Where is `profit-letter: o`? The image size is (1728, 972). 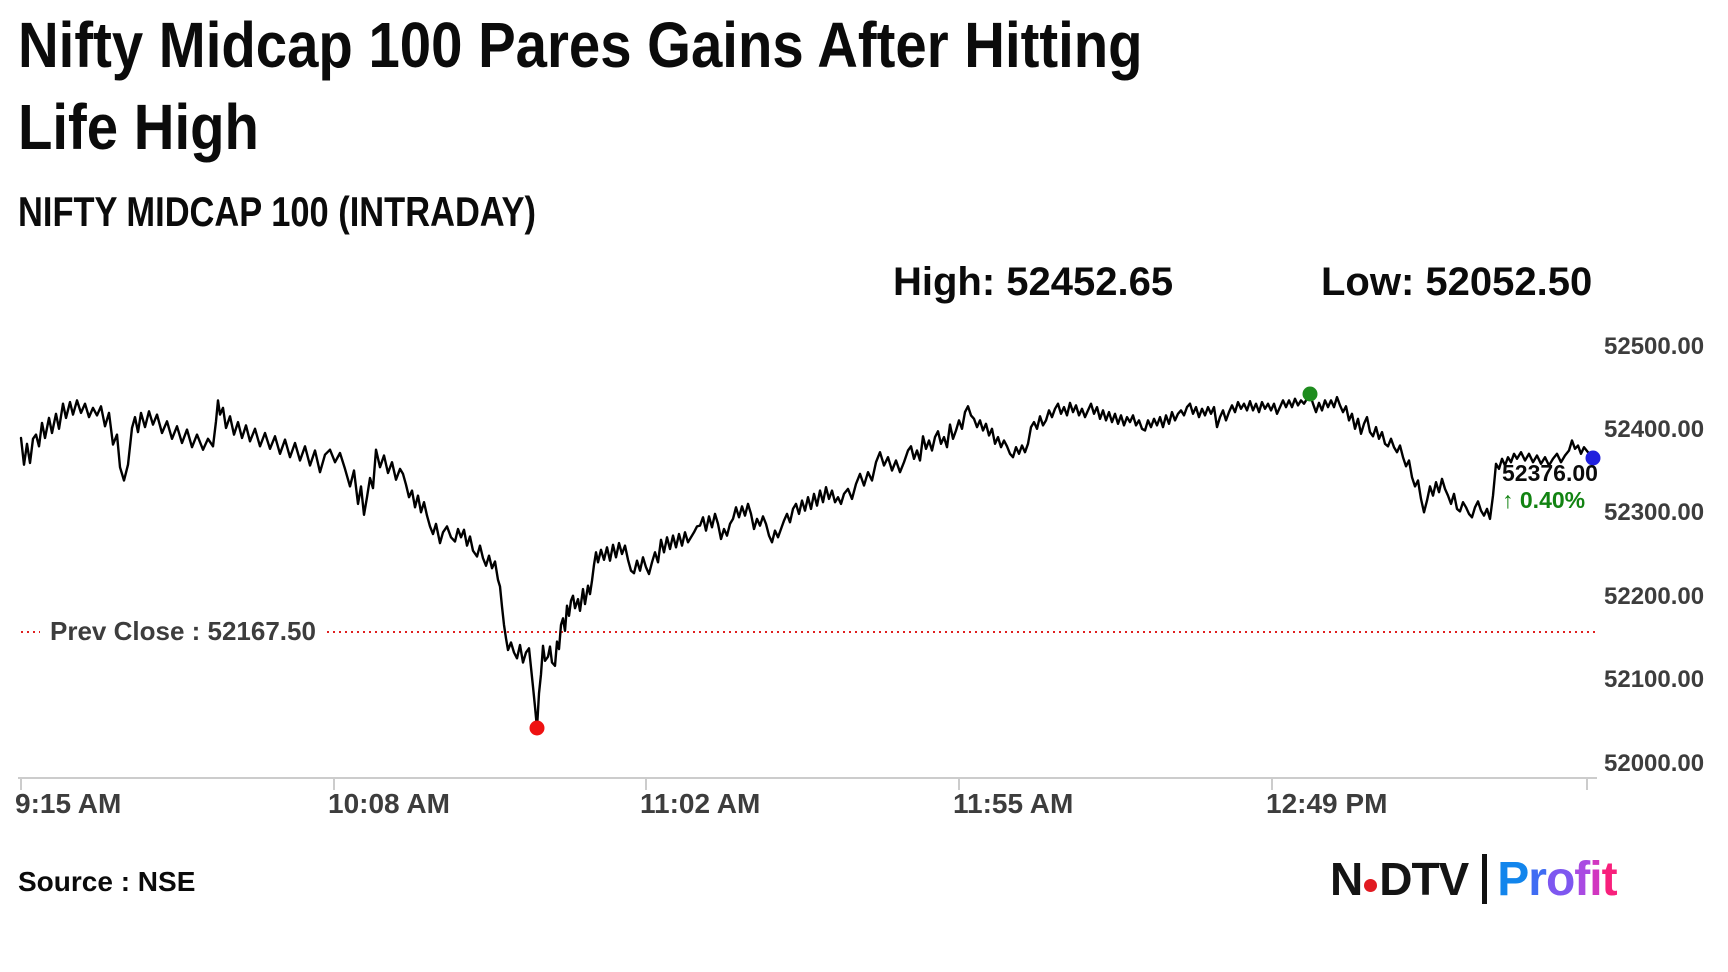
profit-letter: o is located at coordinates (1560, 879).